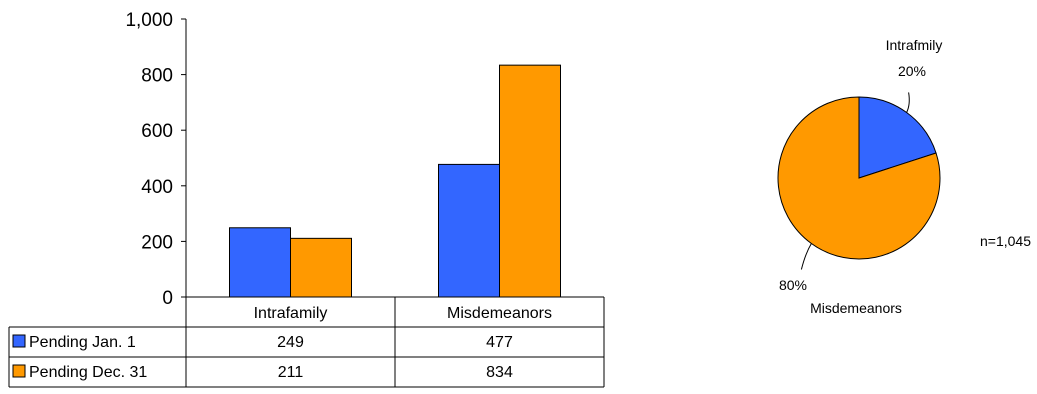 Image resolution: width=1037 pixels, height=394 pixels. I want to click on pie-label-name: Misdemeanors, so click(856, 308).